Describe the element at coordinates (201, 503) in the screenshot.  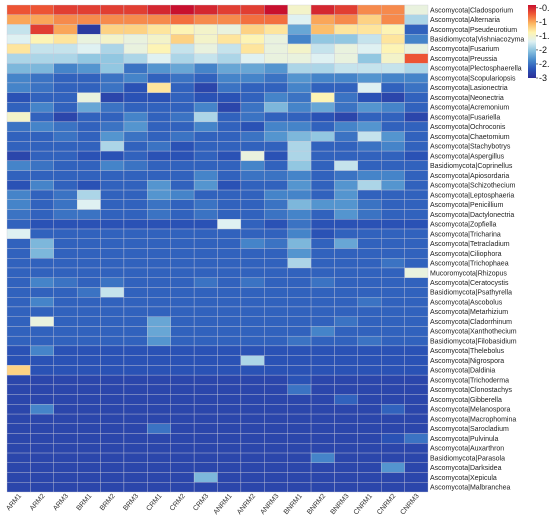
I see `column-label: CRM3` at that location.